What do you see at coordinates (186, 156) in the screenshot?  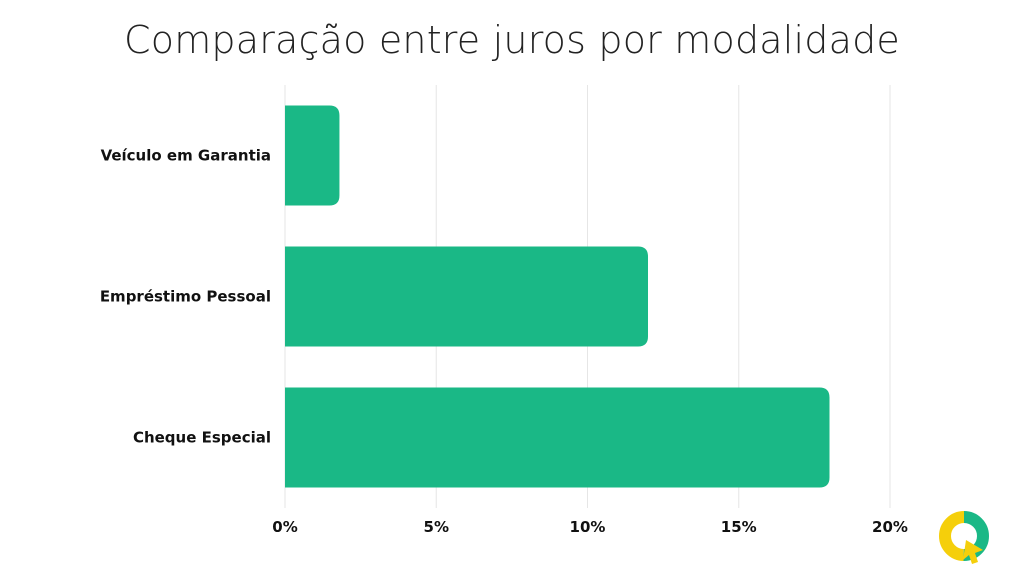 I see `category-label: Veículo em Garantia` at bounding box center [186, 156].